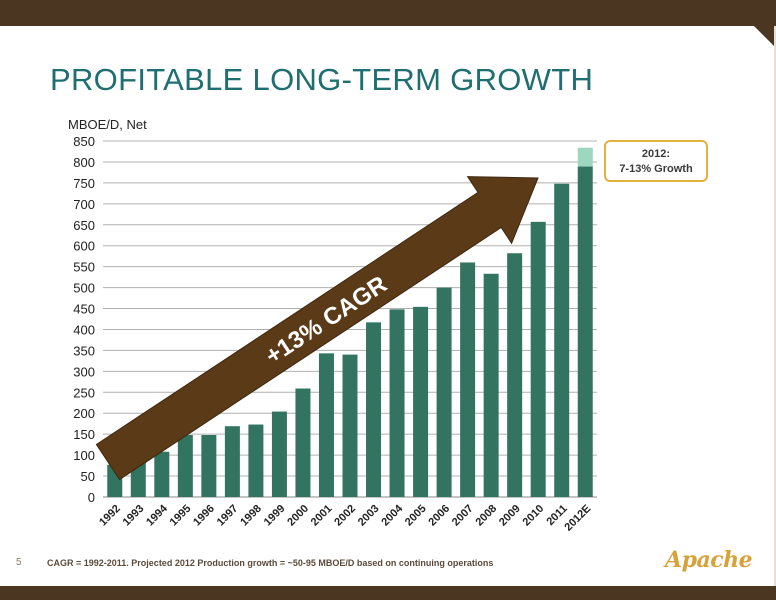 The height and width of the screenshot is (600, 776). Describe the element at coordinates (84, 246) in the screenshot. I see `y-tick-label: 600` at that location.